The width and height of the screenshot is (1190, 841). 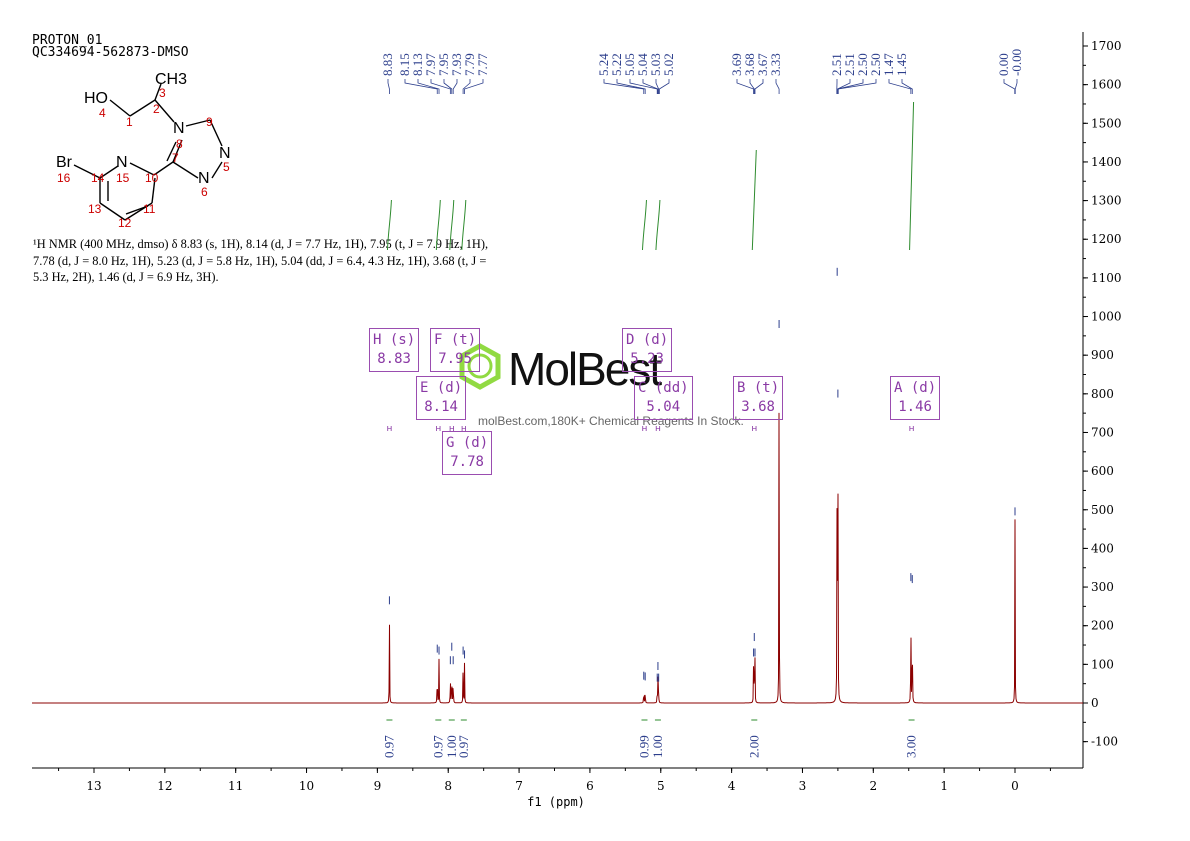 What do you see at coordinates (179, 128) in the screenshot?
I see `atom-n8: N` at bounding box center [179, 128].